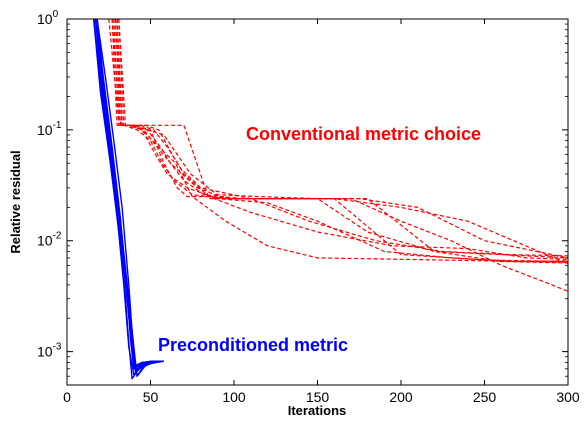  Describe the element at coordinates (234, 397) in the screenshot. I see `x-tick-label: 100` at that location.